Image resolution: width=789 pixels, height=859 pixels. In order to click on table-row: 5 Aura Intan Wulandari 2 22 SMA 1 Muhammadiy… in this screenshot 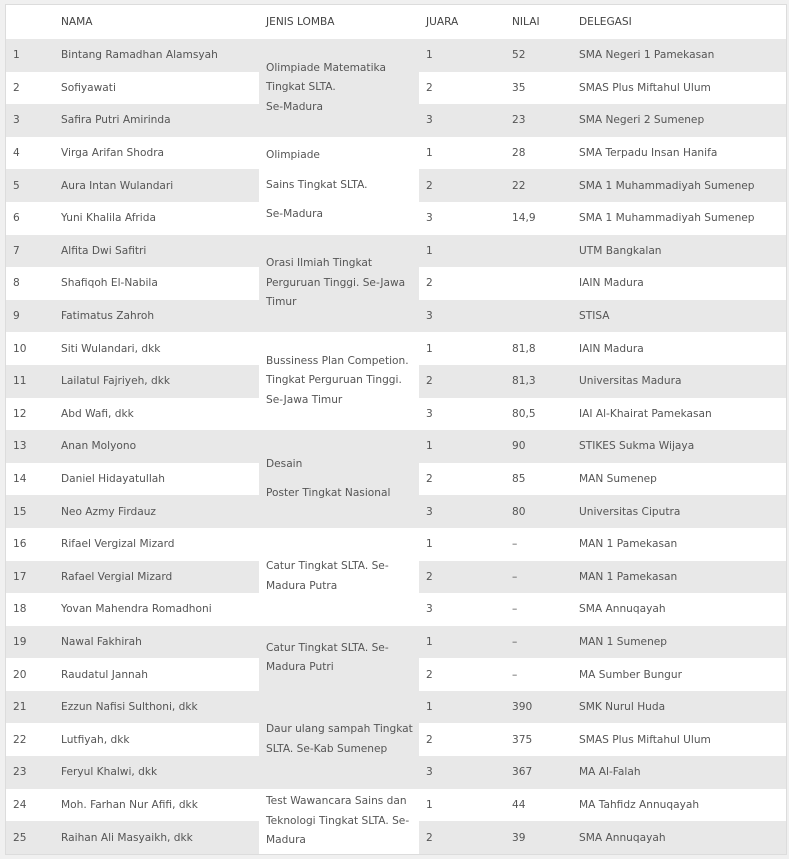, I will do `click(396, 185)`.